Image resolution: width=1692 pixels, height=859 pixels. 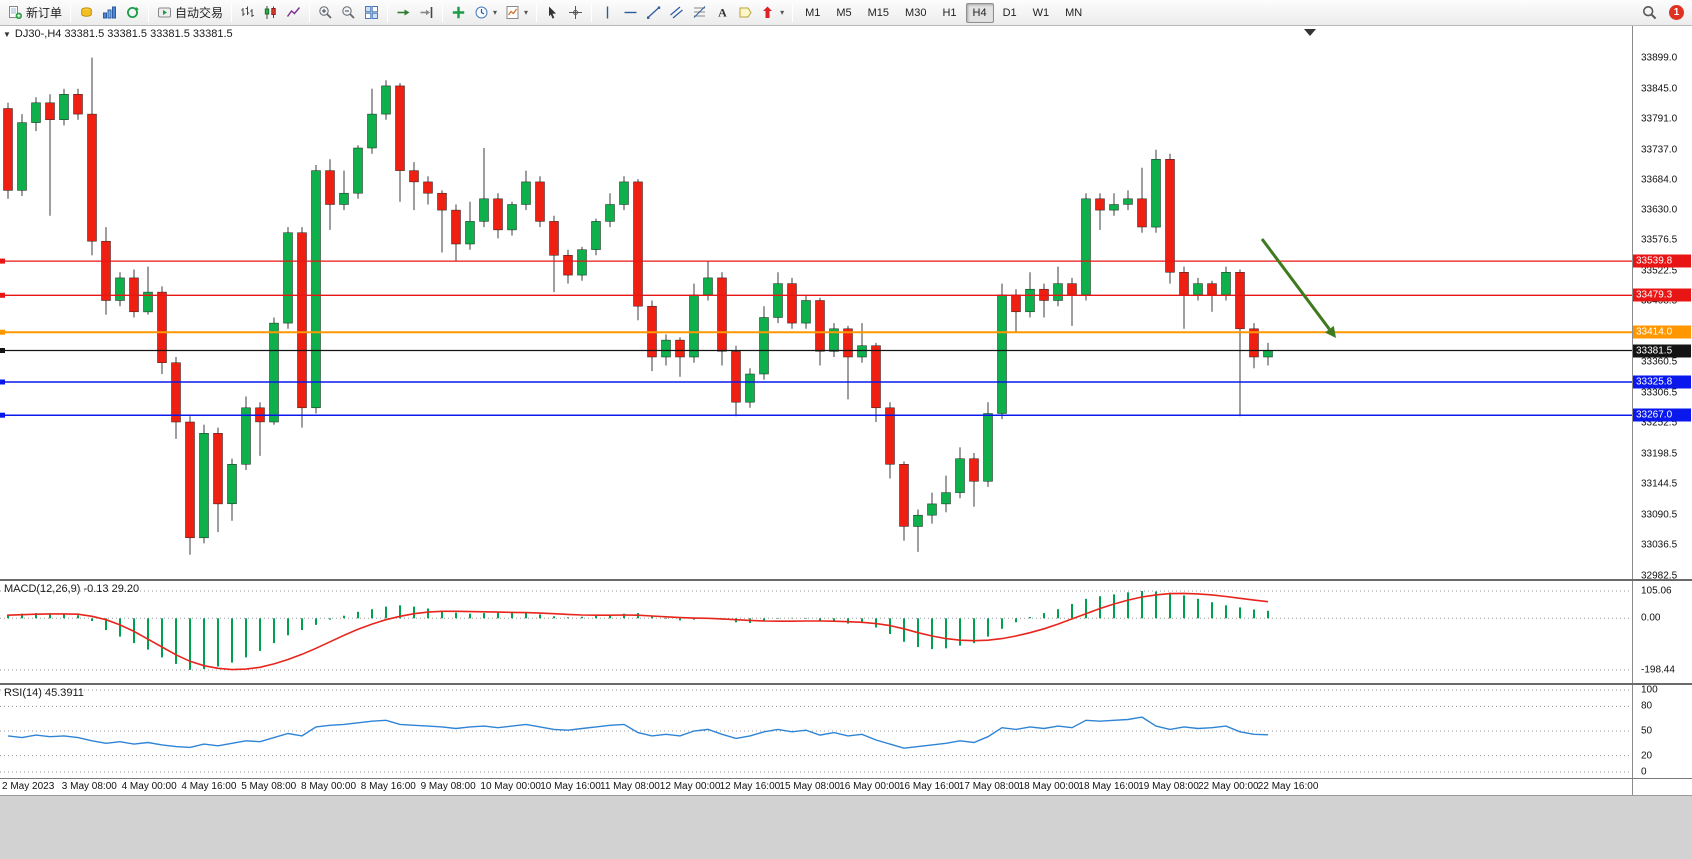 I want to click on candlestick-chart-icon, so click(x=270, y=12).